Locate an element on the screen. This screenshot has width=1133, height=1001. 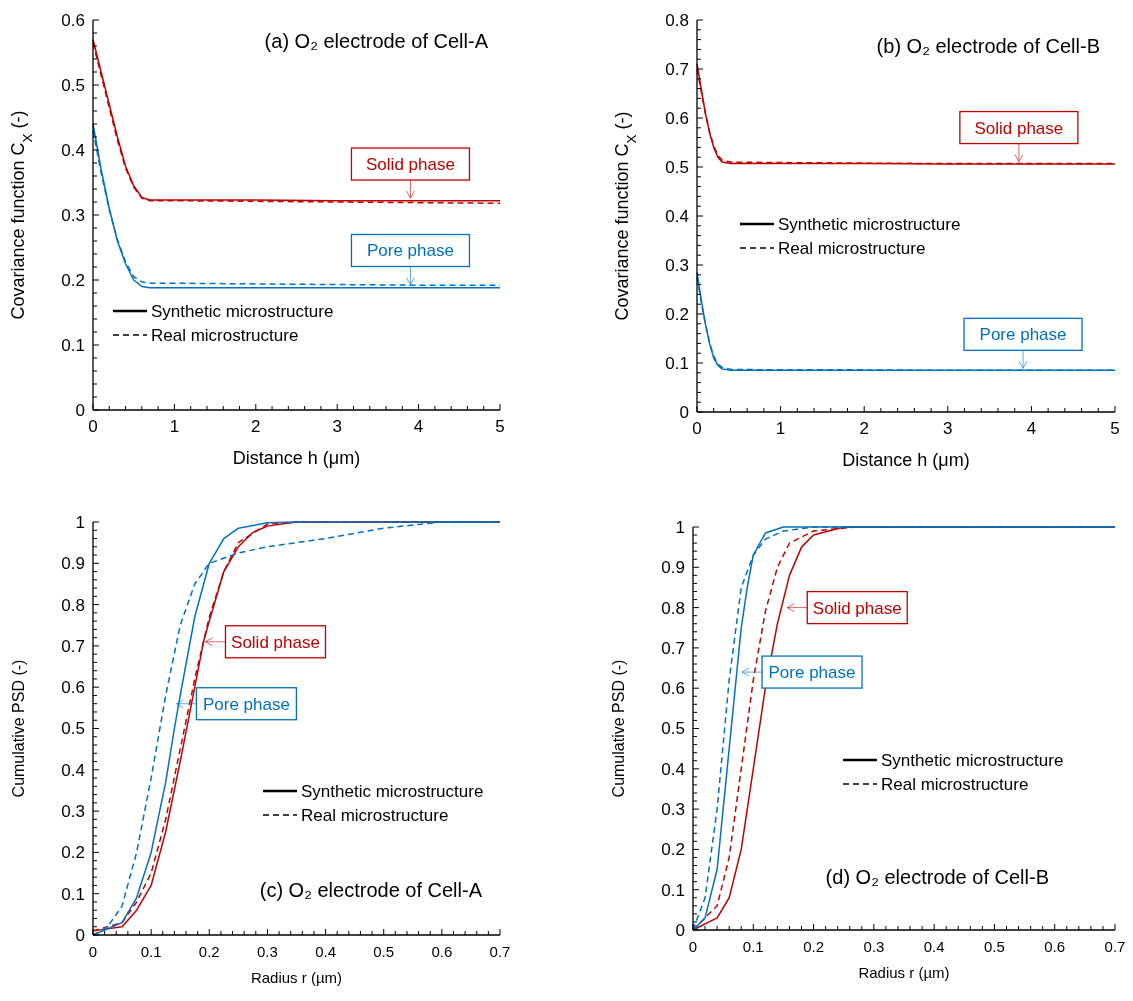
text: (b) O₂ electrode of Cell-B is located at coordinates (988, 46).